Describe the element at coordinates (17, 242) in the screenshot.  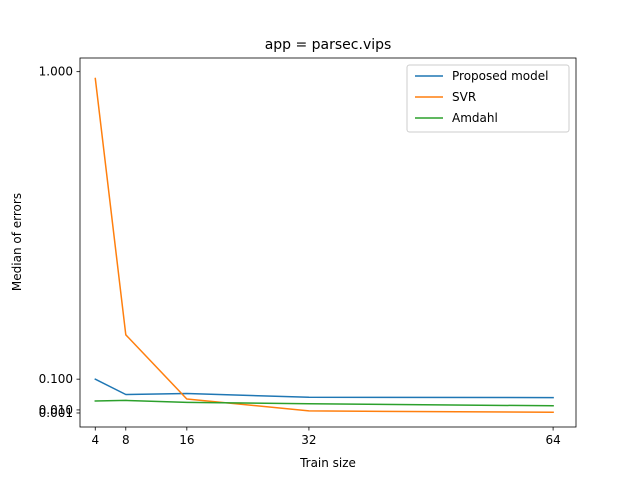
I see `y-axis-label: Median of errors` at that location.